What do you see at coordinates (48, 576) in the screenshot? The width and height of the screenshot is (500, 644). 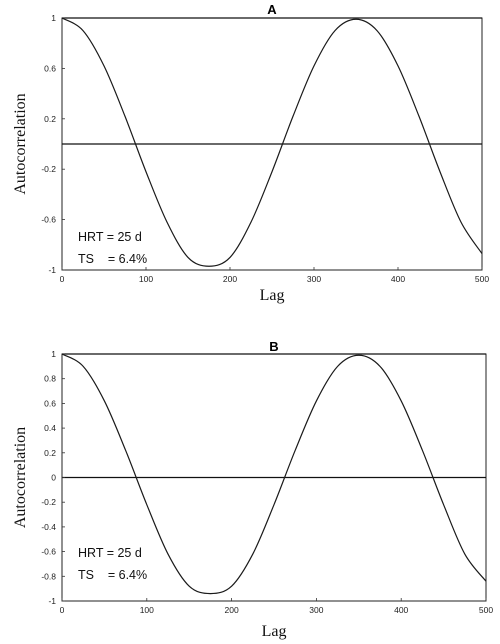 I see `y-tick-label: -0.8` at bounding box center [48, 576].